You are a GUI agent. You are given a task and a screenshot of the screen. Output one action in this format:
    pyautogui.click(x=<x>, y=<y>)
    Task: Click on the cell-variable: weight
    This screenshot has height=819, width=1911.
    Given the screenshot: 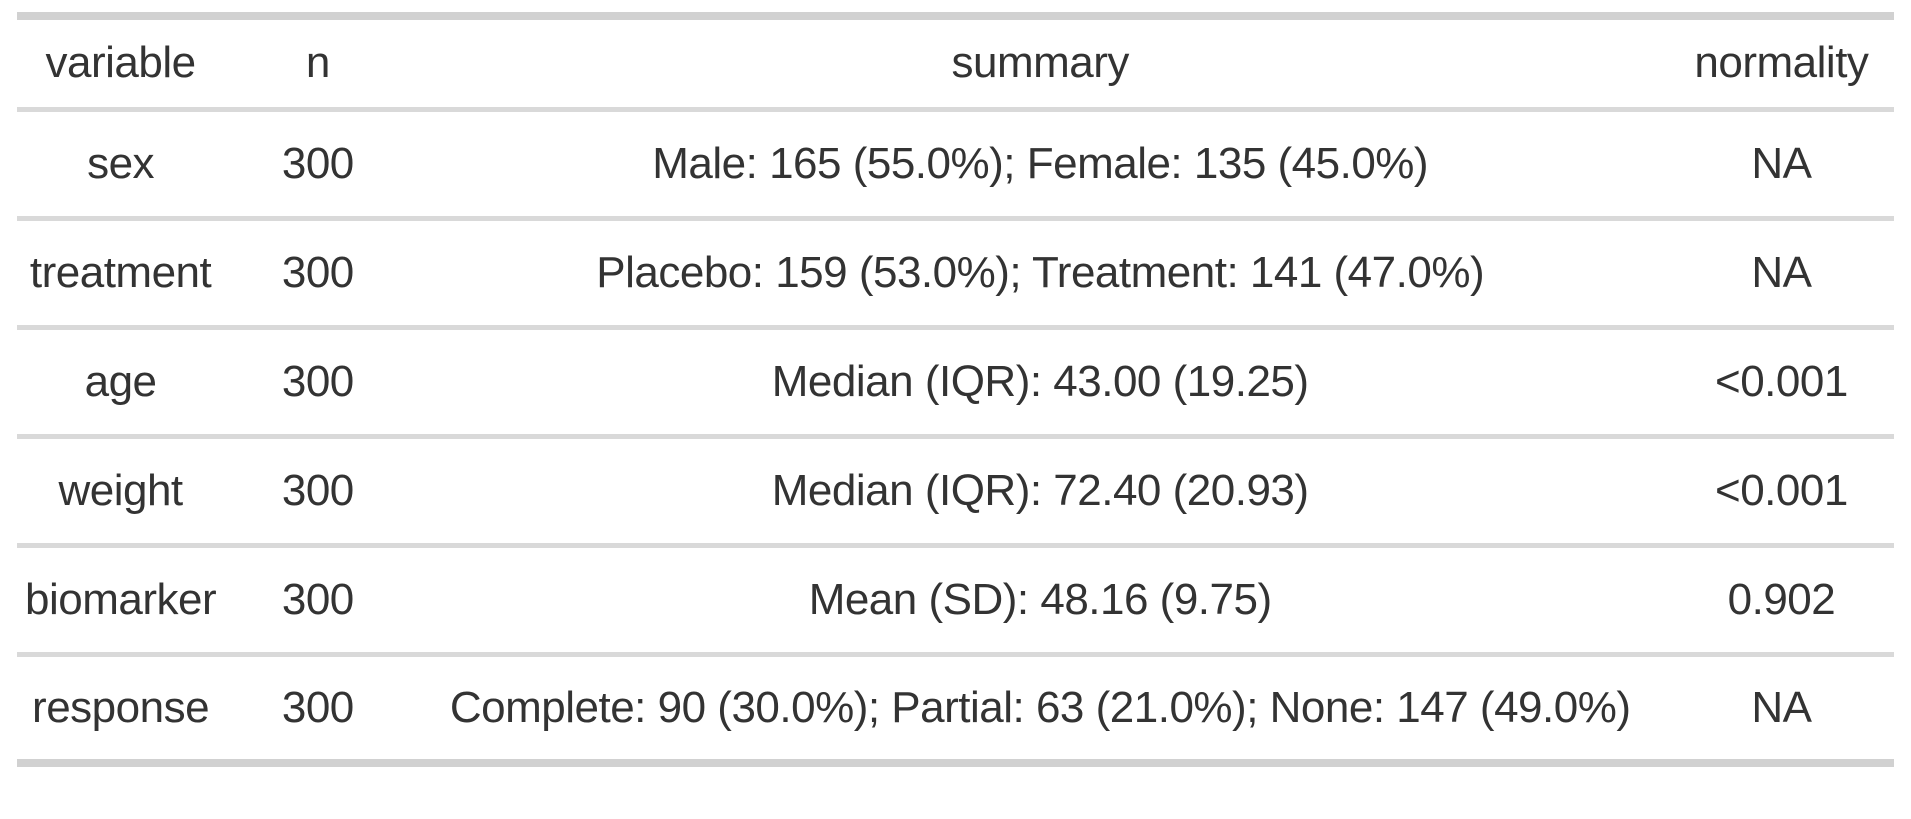 What is the action you would take?
    pyautogui.click(x=121, y=492)
    